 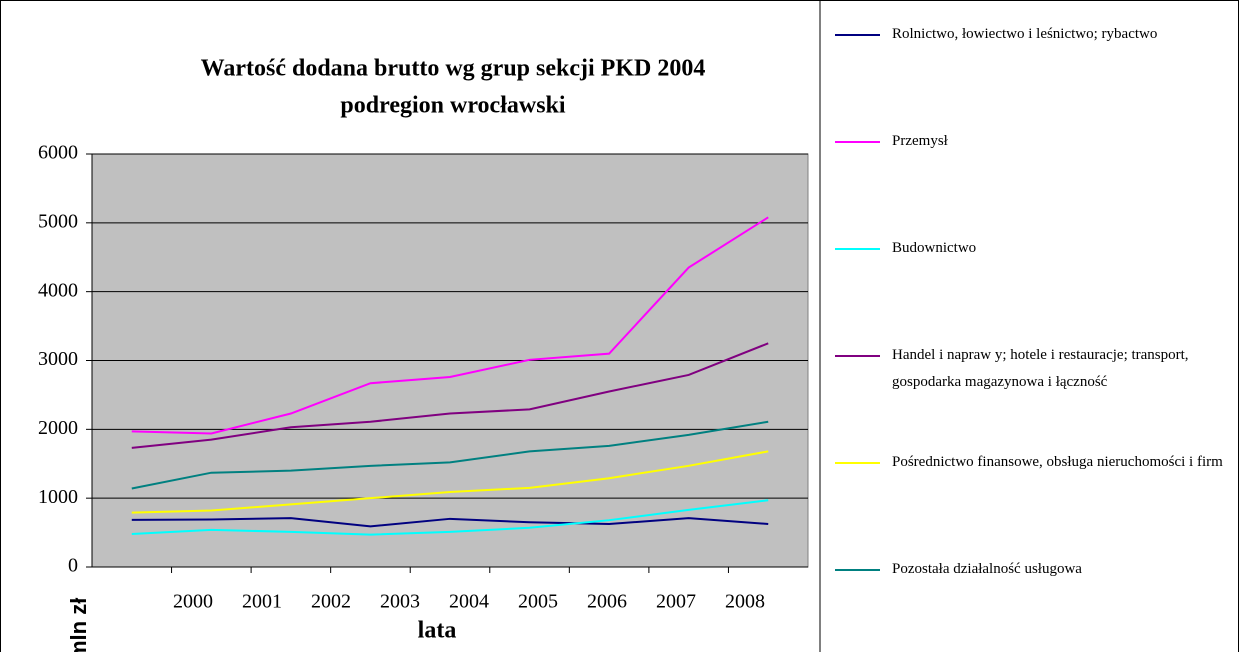 What do you see at coordinates (58, 221) in the screenshot?
I see `y-tick-label: 5000` at bounding box center [58, 221].